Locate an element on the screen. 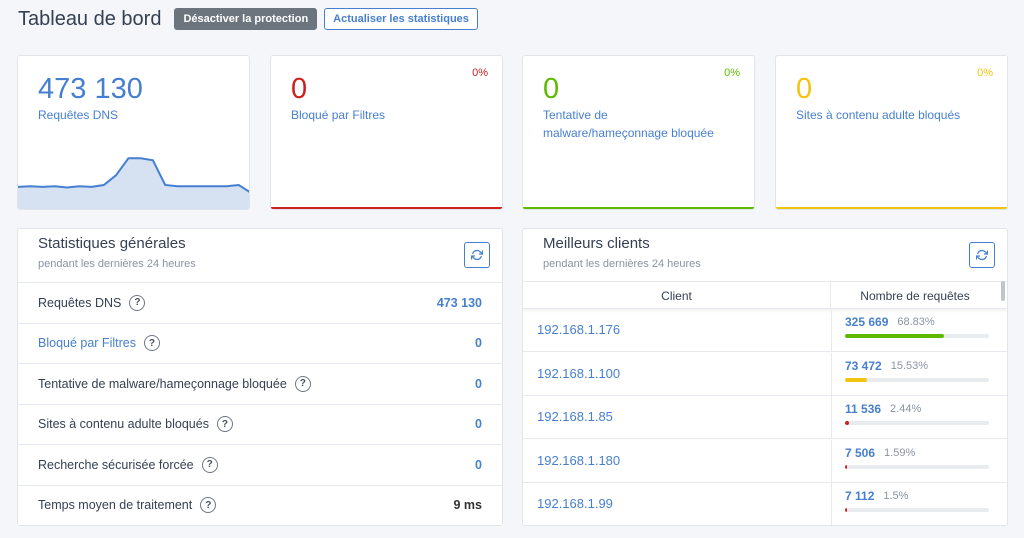 The image size is (1024, 538). general-stat-label: Tentative de malware/hameçonnage bloquée is located at coordinates (162, 383).